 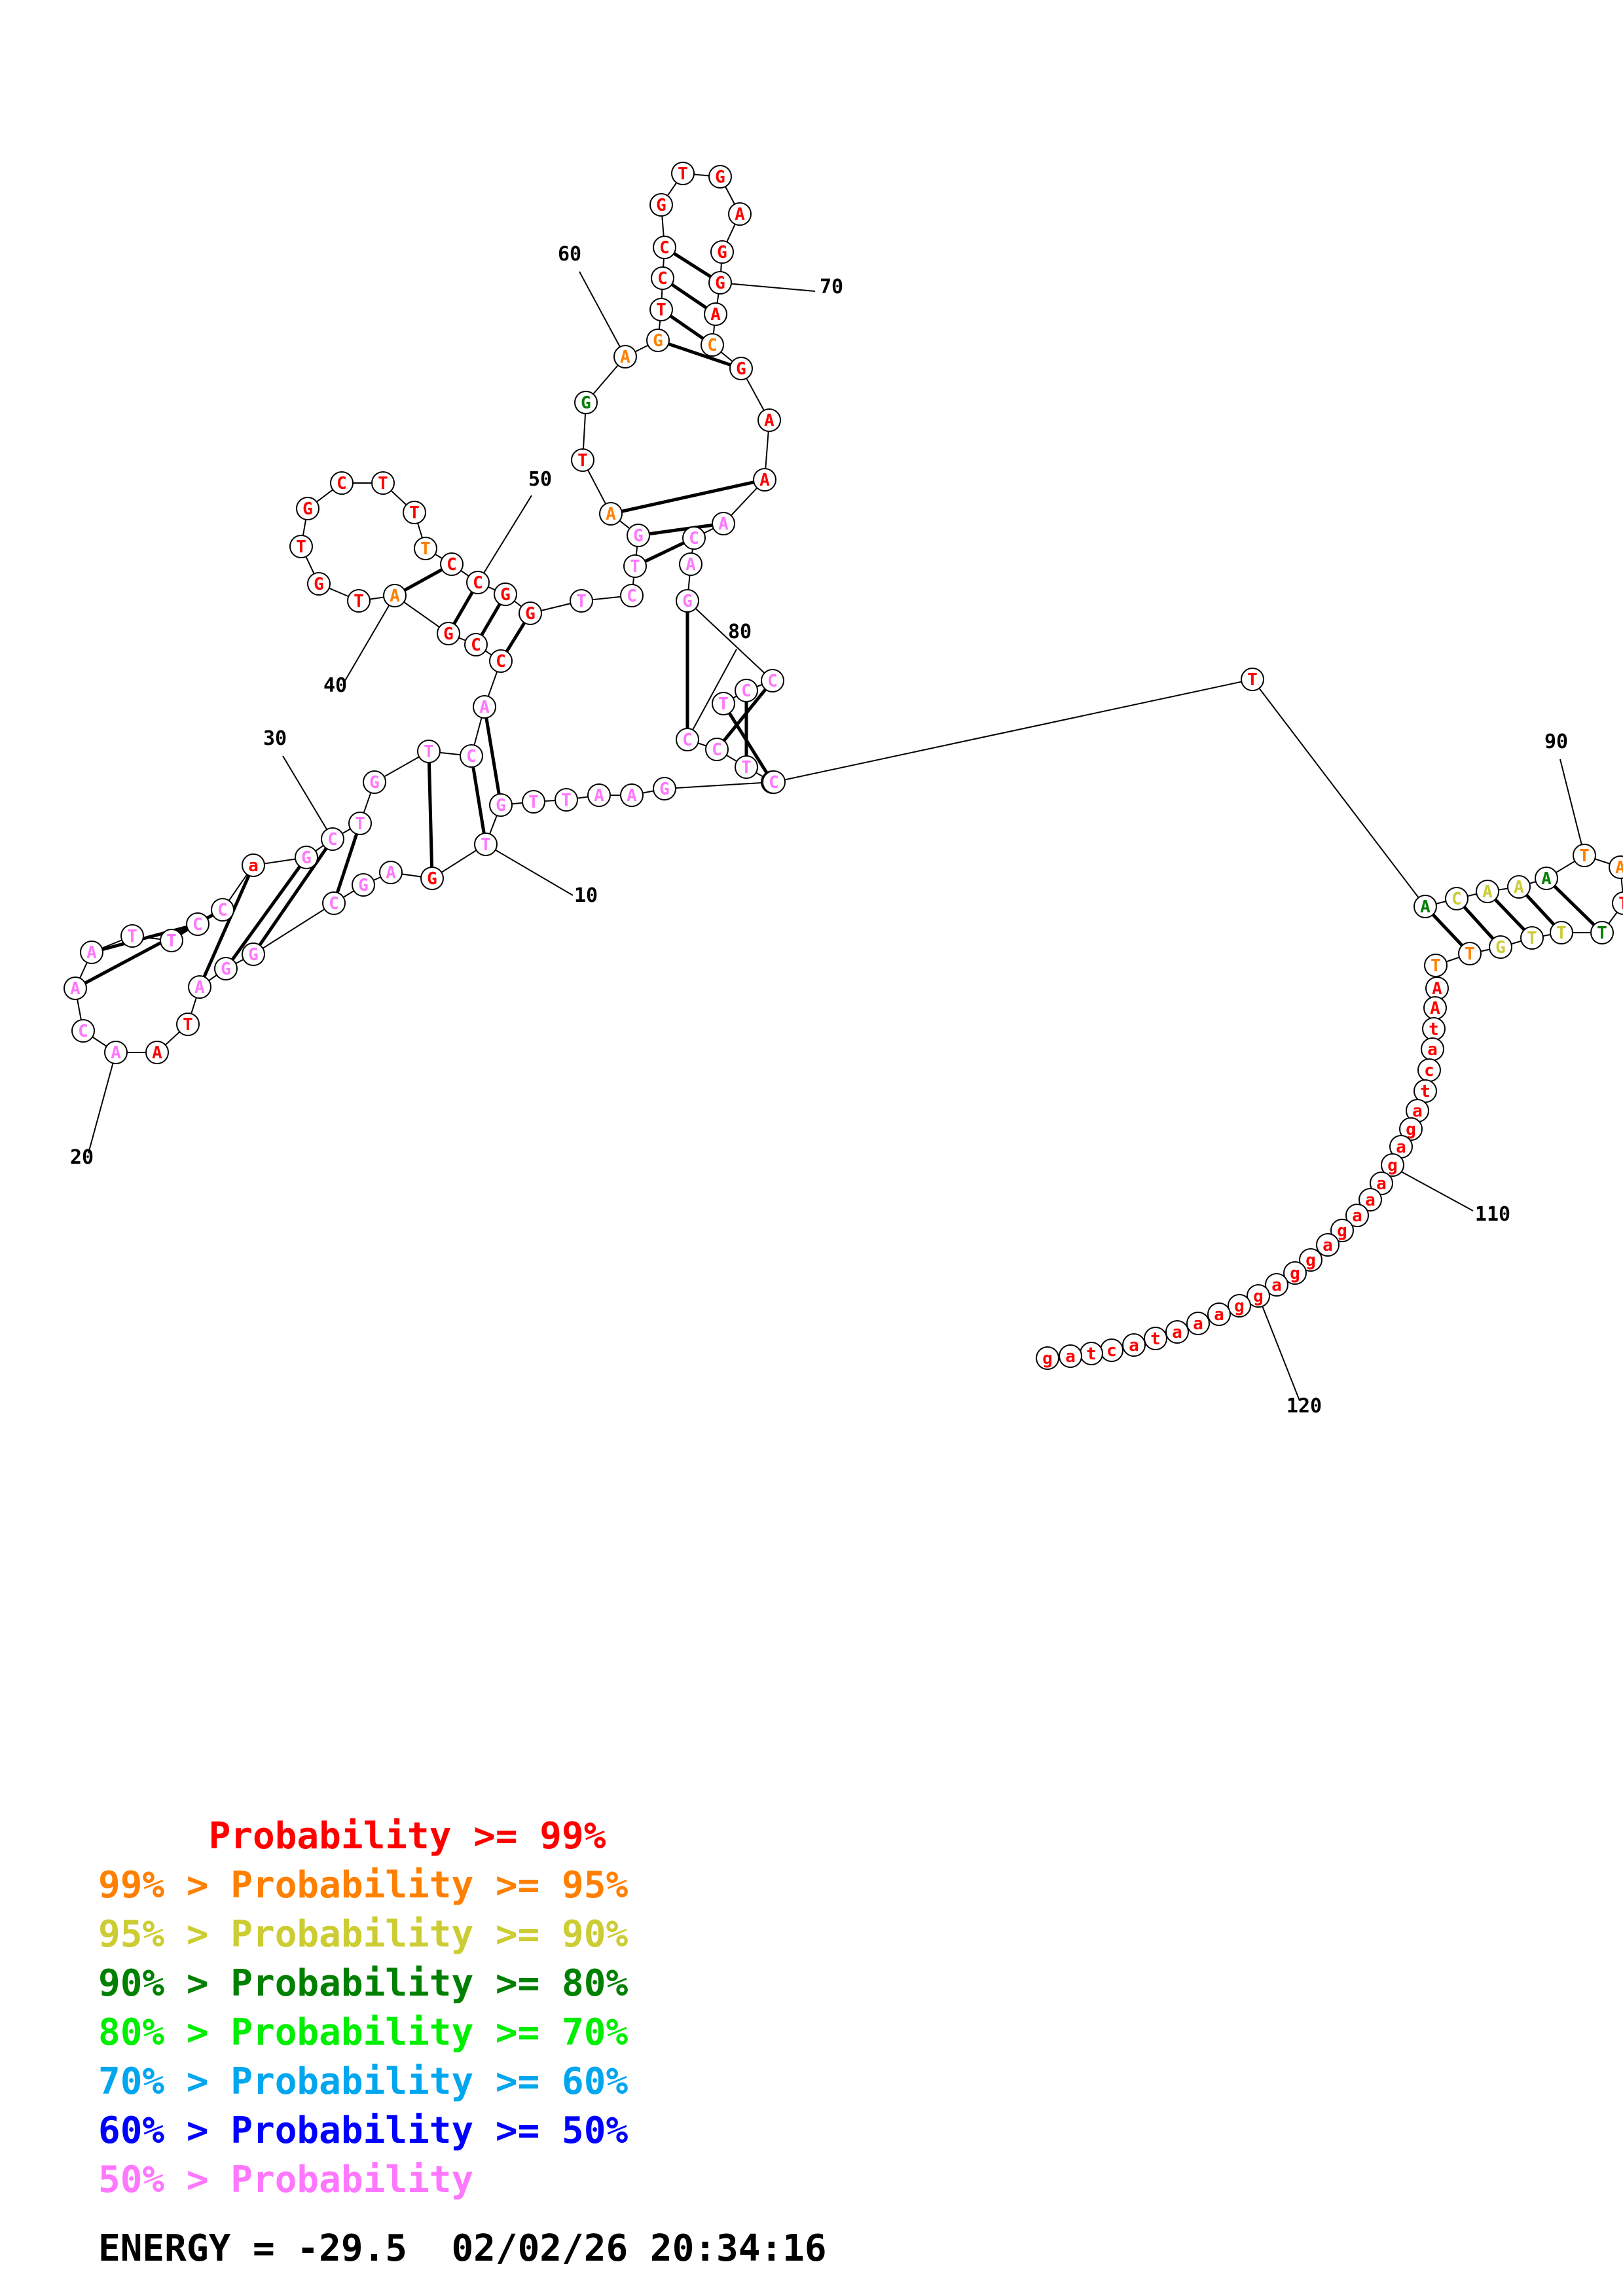 What do you see at coordinates (363, 2033) in the screenshot?
I see `legend-line-70-80: 80% > Probability >= 70%` at bounding box center [363, 2033].